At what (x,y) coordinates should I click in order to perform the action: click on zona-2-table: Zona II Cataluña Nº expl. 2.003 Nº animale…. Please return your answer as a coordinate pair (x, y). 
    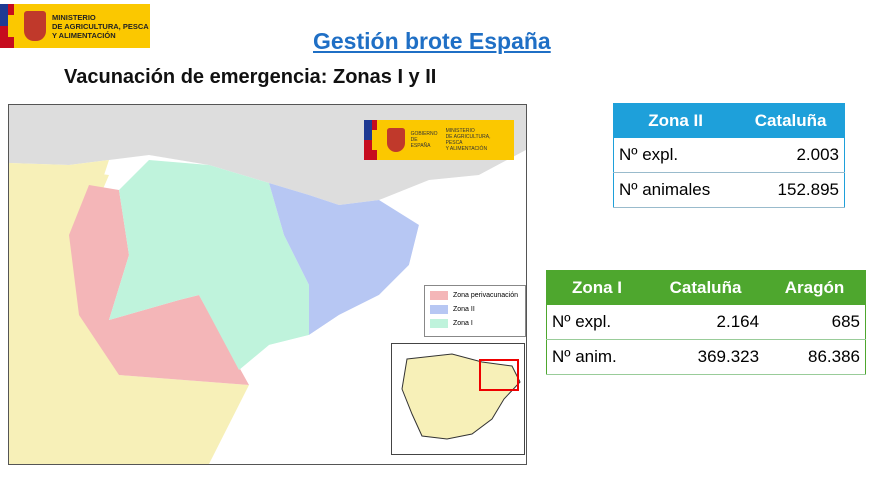
    Looking at the image, I should click on (729, 155).